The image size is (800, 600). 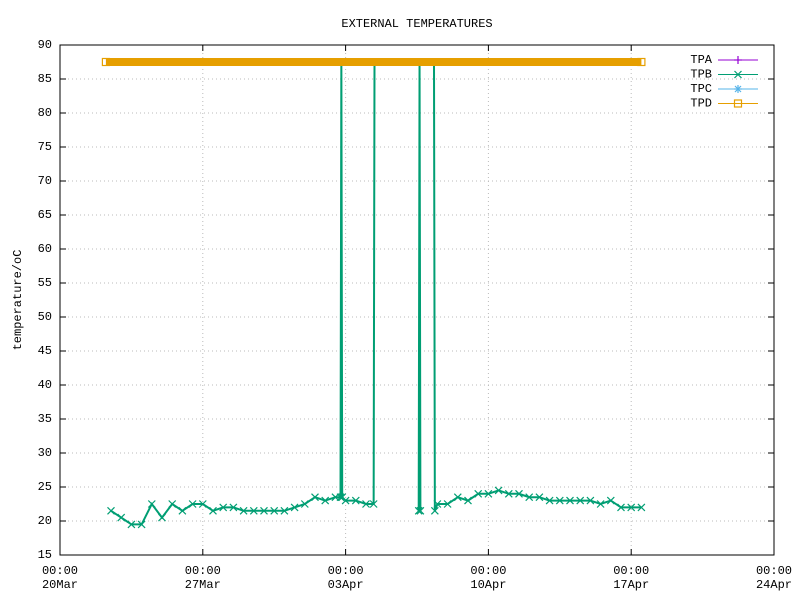 What do you see at coordinates (45, 555) in the screenshot?
I see `y-tick-label: 15` at bounding box center [45, 555].